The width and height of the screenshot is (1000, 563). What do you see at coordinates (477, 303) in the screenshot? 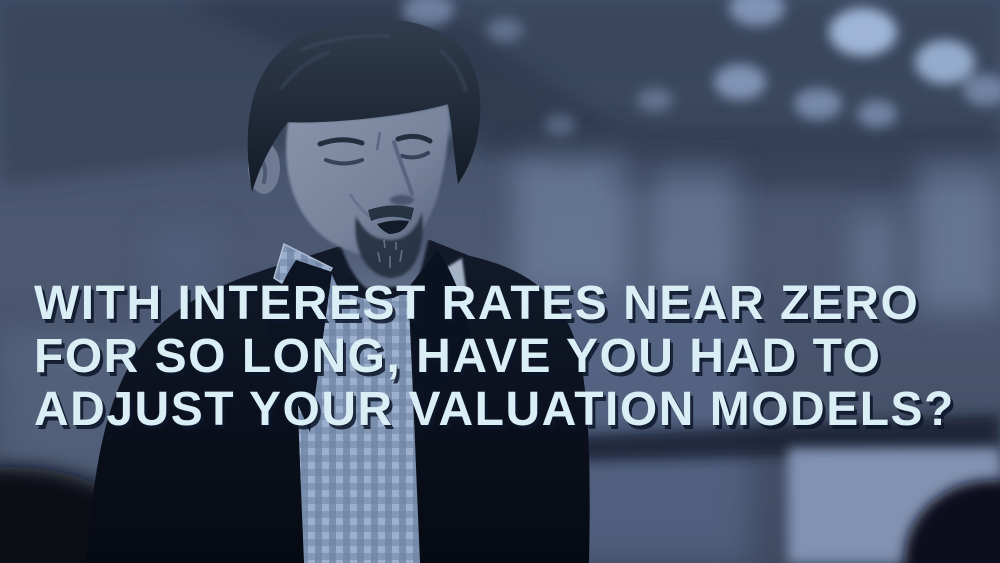
I see `caption-line-1: WITH INTEREST RATES NEAR ZERO` at bounding box center [477, 303].